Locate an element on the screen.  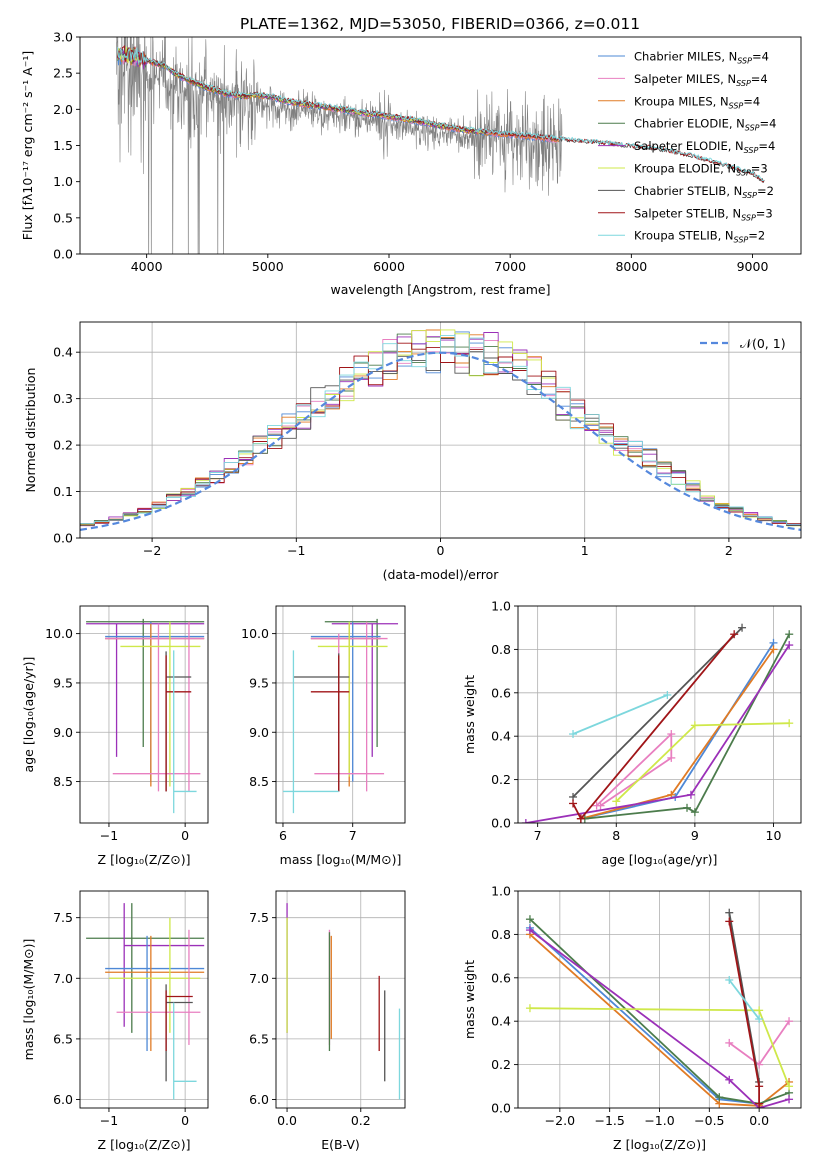
mw_vs_age-plot-area is located at coordinates (657, 723).